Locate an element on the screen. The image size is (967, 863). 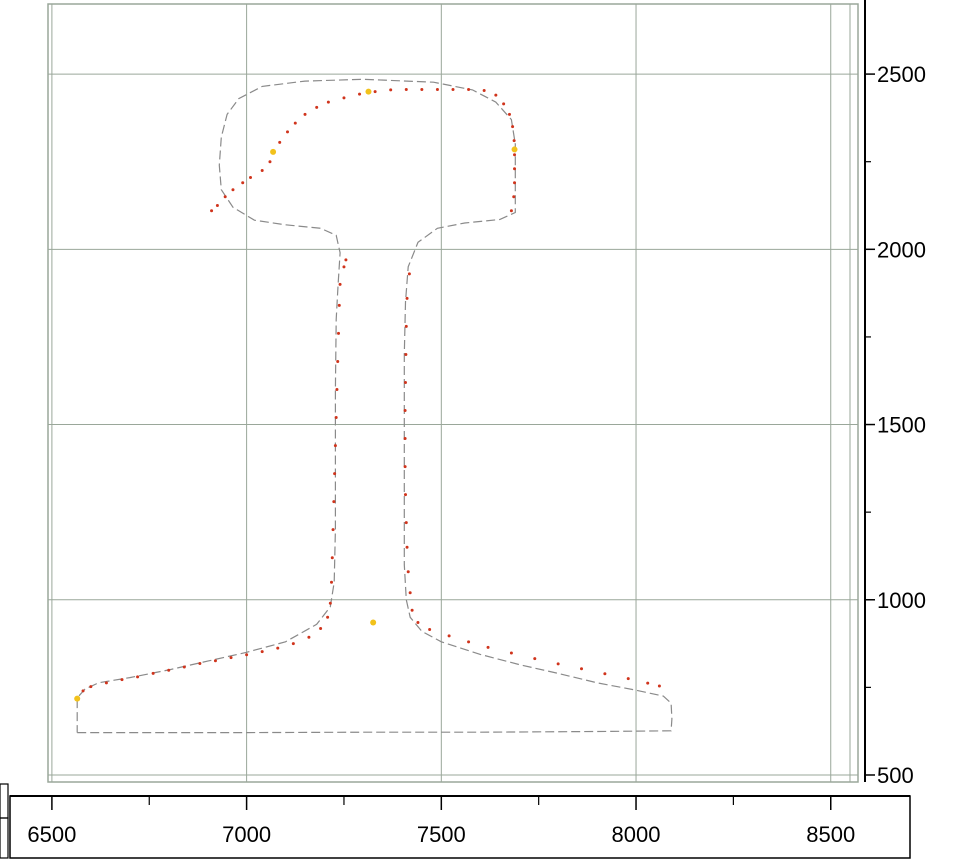
x-tick-label: 7500 is located at coordinates (441, 834).